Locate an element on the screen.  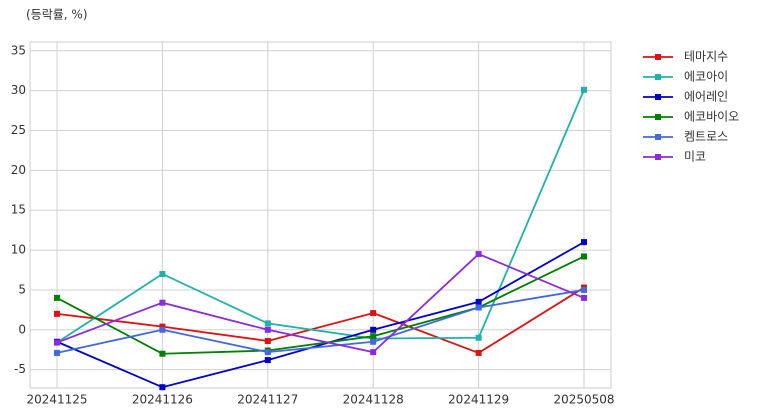
x-tick-label: 20250508 is located at coordinates (583, 400).